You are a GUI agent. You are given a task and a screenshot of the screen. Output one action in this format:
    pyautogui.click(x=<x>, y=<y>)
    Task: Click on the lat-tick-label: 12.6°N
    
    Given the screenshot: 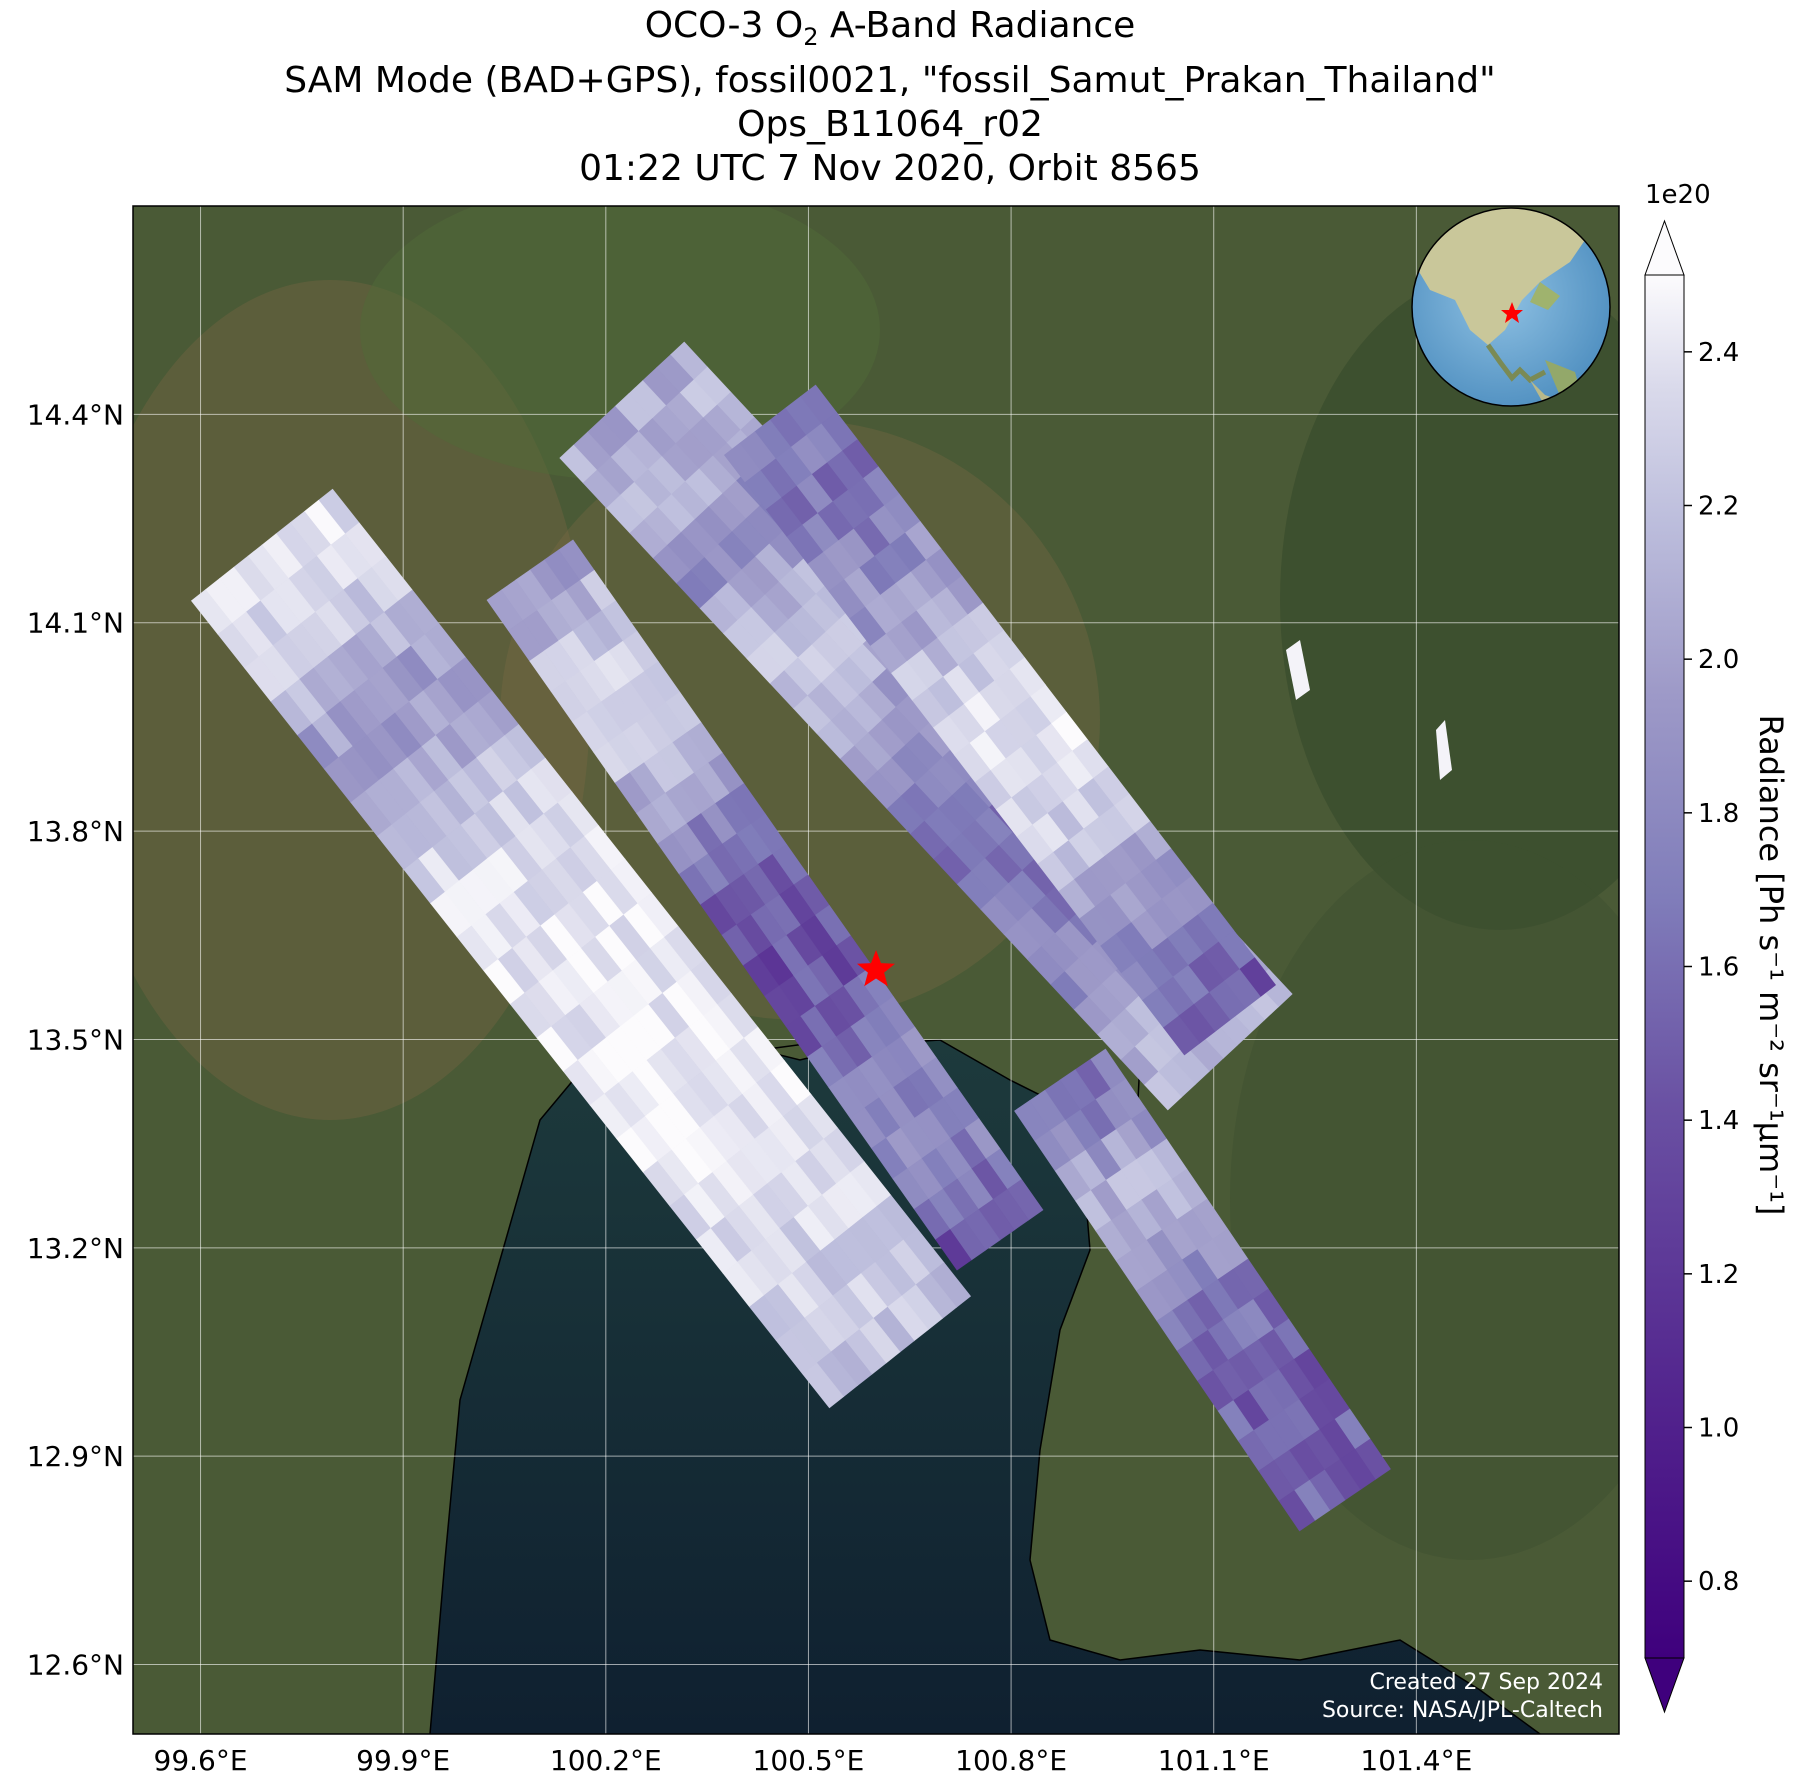 What is the action you would take?
    pyautogui.click(x=75, y=1665)
    